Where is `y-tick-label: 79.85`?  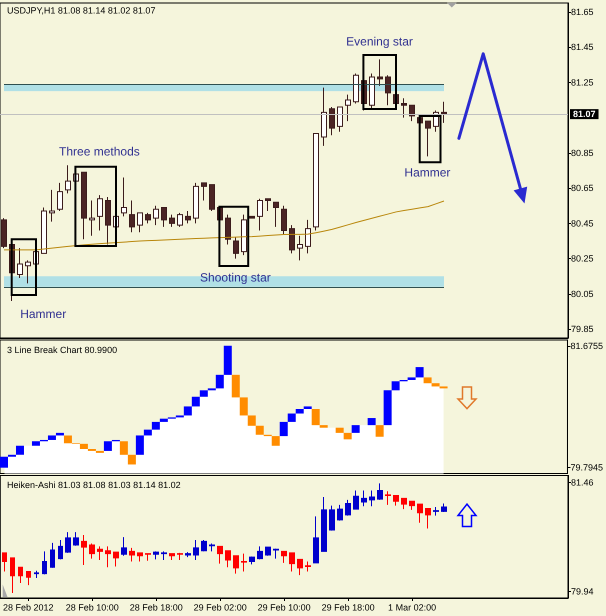
y-tick-label: 79.85 is located at coordinates (582, 329).